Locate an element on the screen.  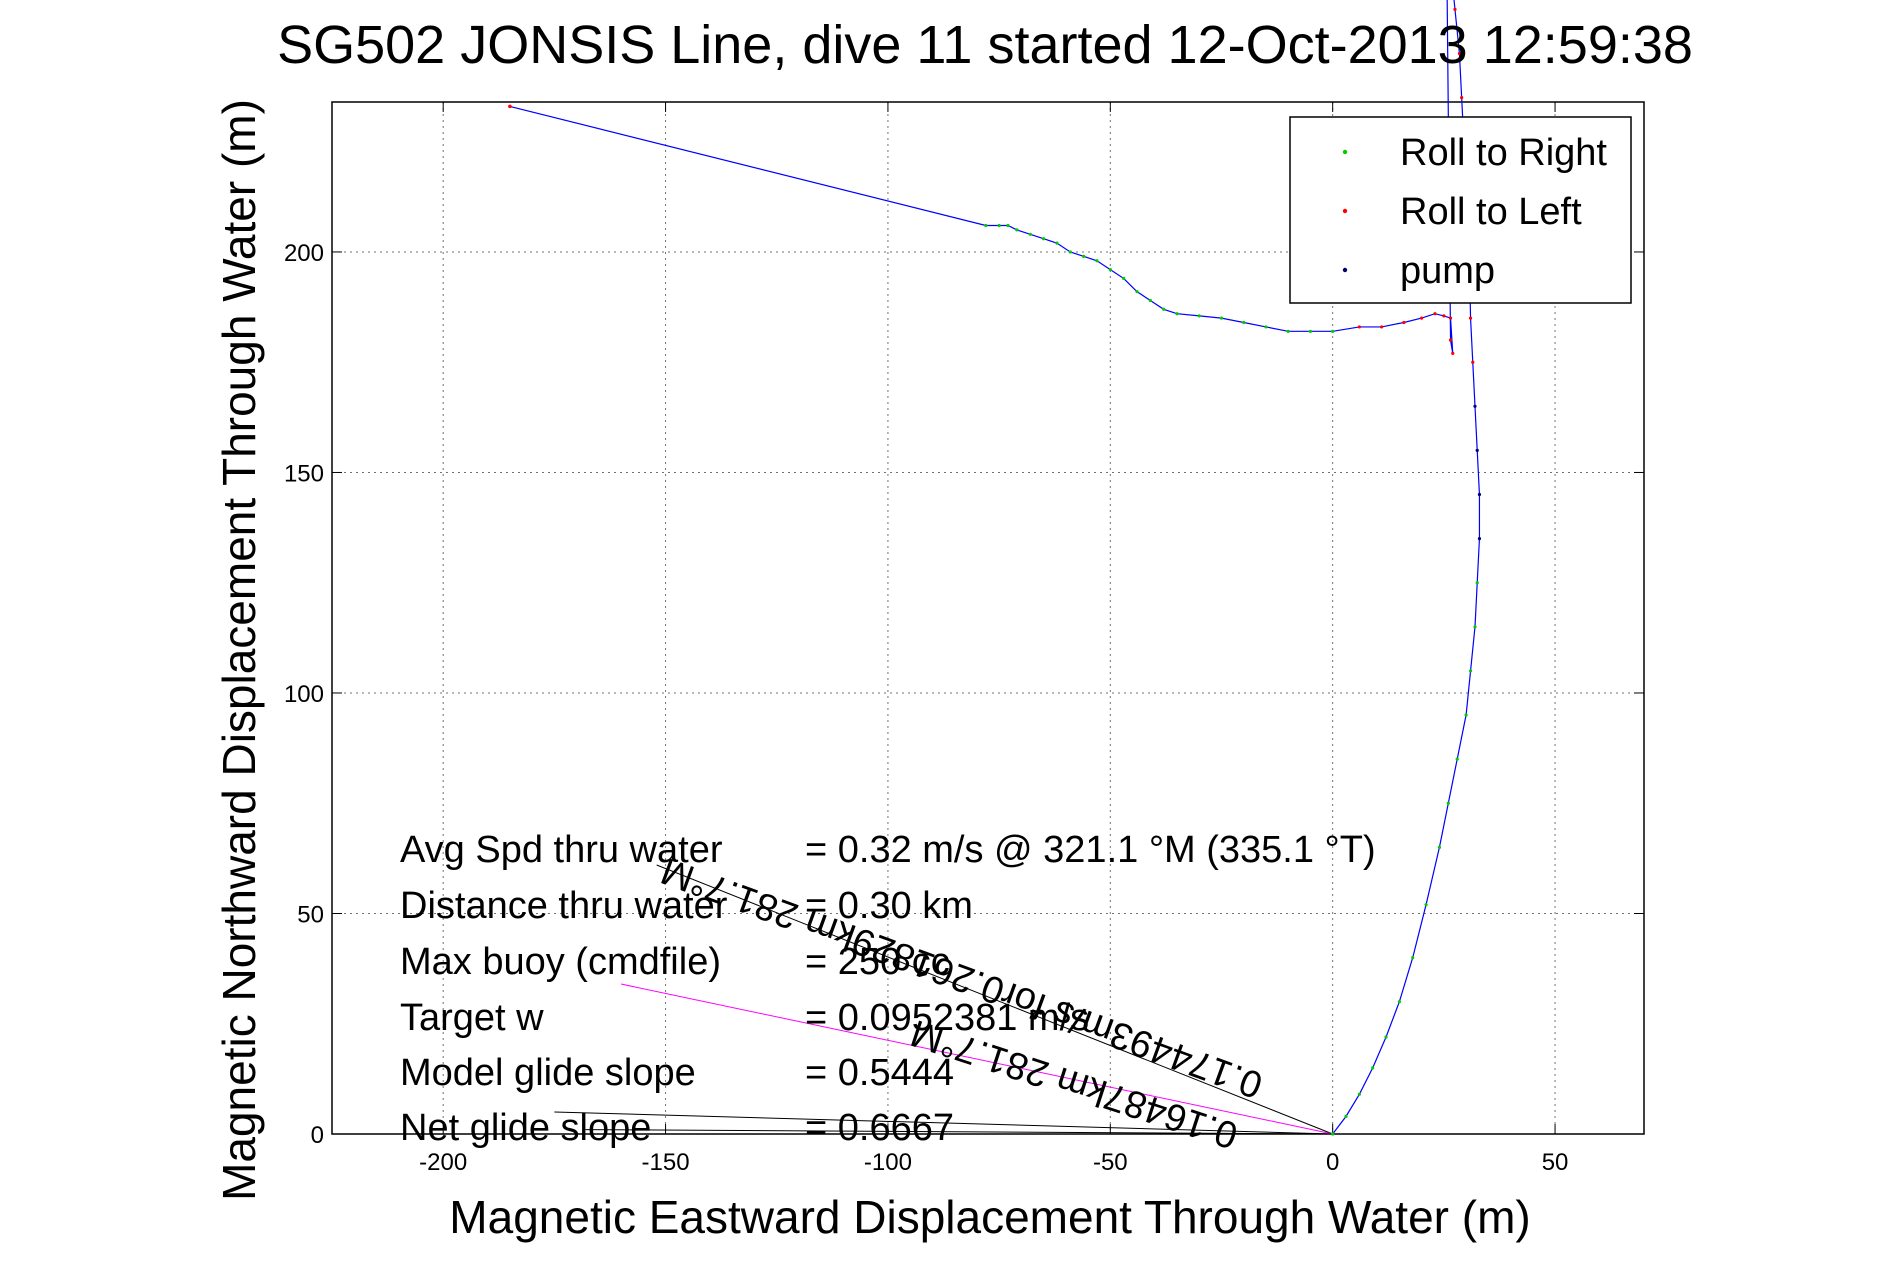
vector-lines is located at coordinates (943, 999).